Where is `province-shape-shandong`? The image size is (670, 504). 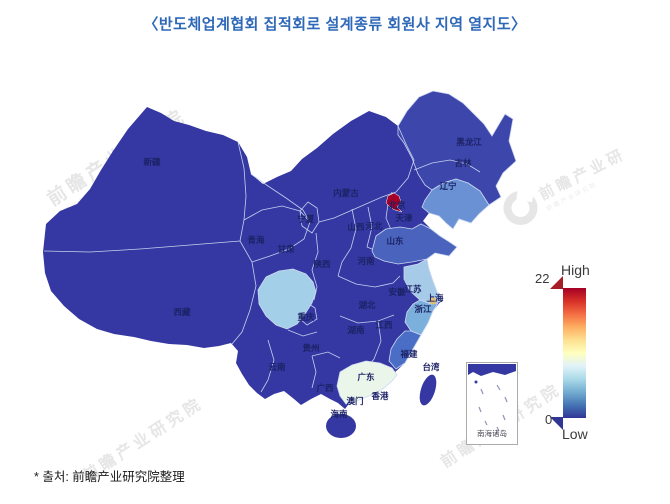
province-shape-shandong is located at coordinates (414, 244).